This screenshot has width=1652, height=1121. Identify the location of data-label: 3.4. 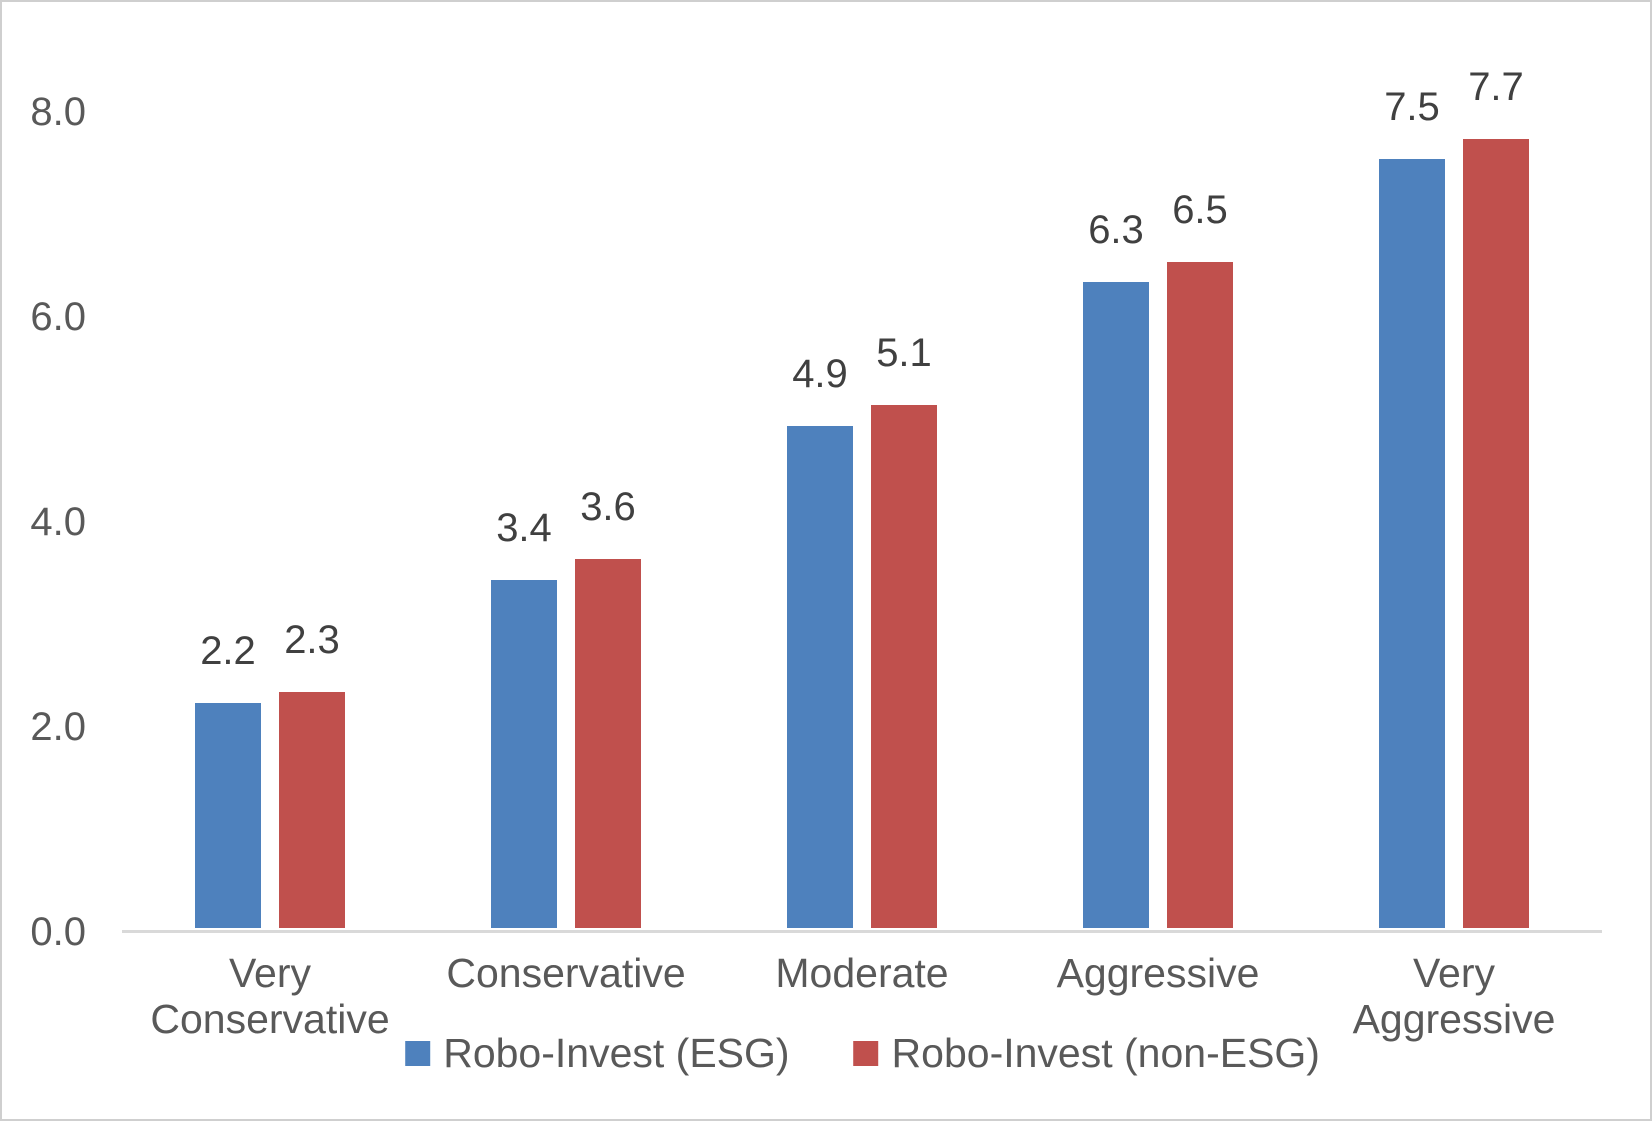
(524, 527).